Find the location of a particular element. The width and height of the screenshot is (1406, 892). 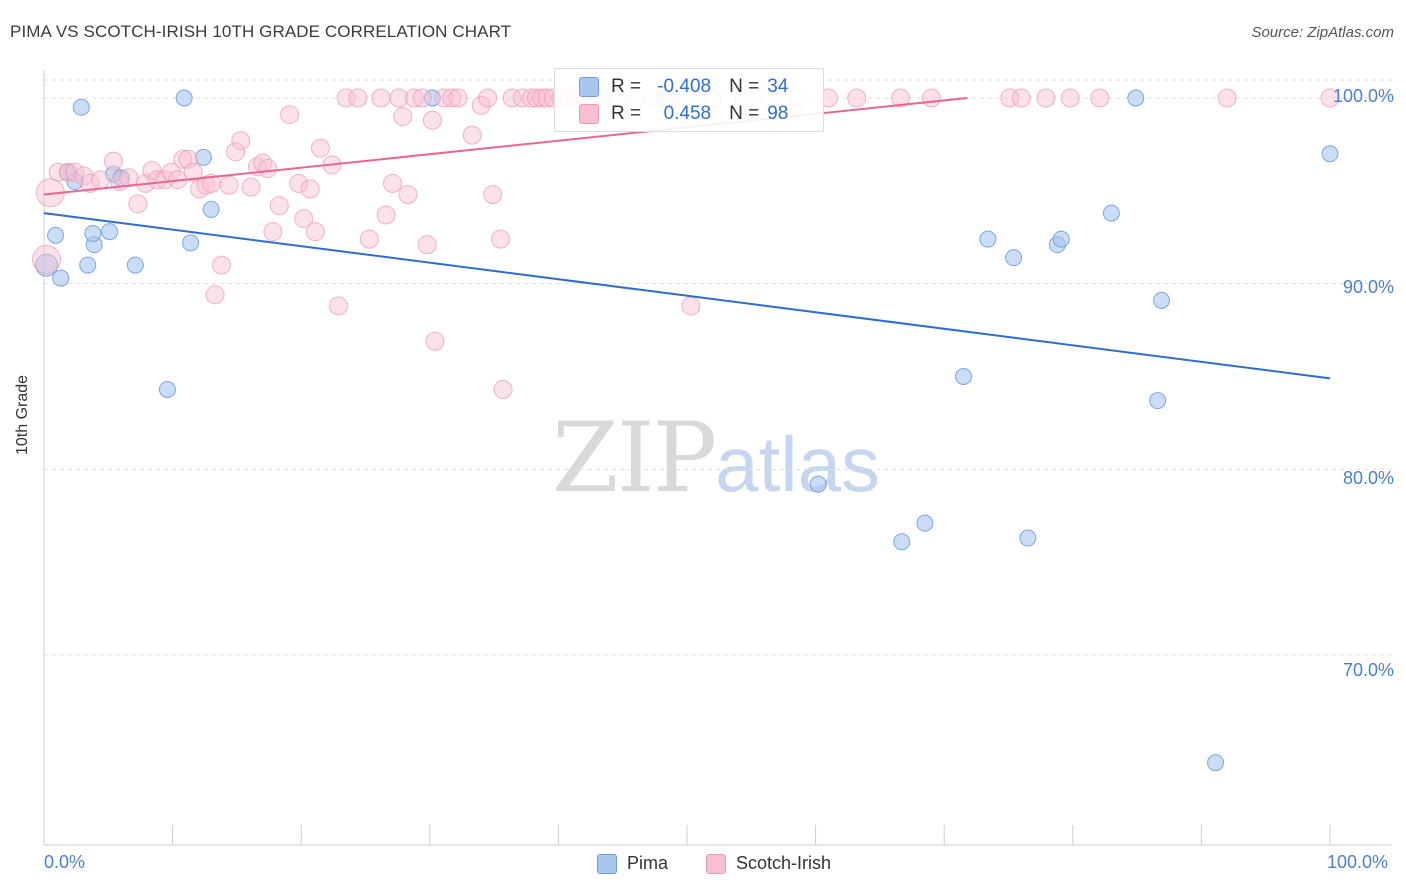

bottom-legend-label-pima: Pima is located at coordinates (648, 863).